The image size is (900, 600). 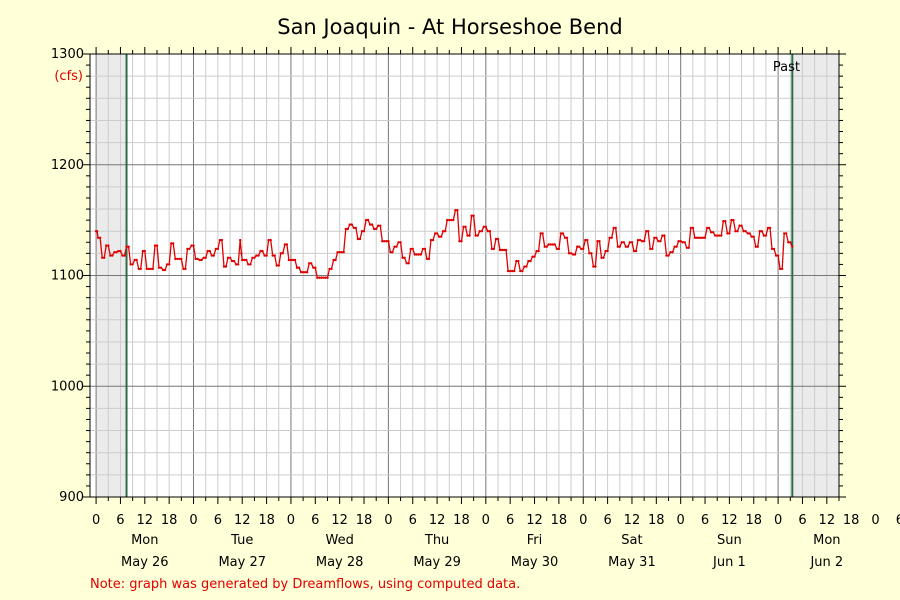 What do you see at coordinates (826, 562) in the screenshot?
I see `date-label: Jun 2` at bounding box center [826, 562].